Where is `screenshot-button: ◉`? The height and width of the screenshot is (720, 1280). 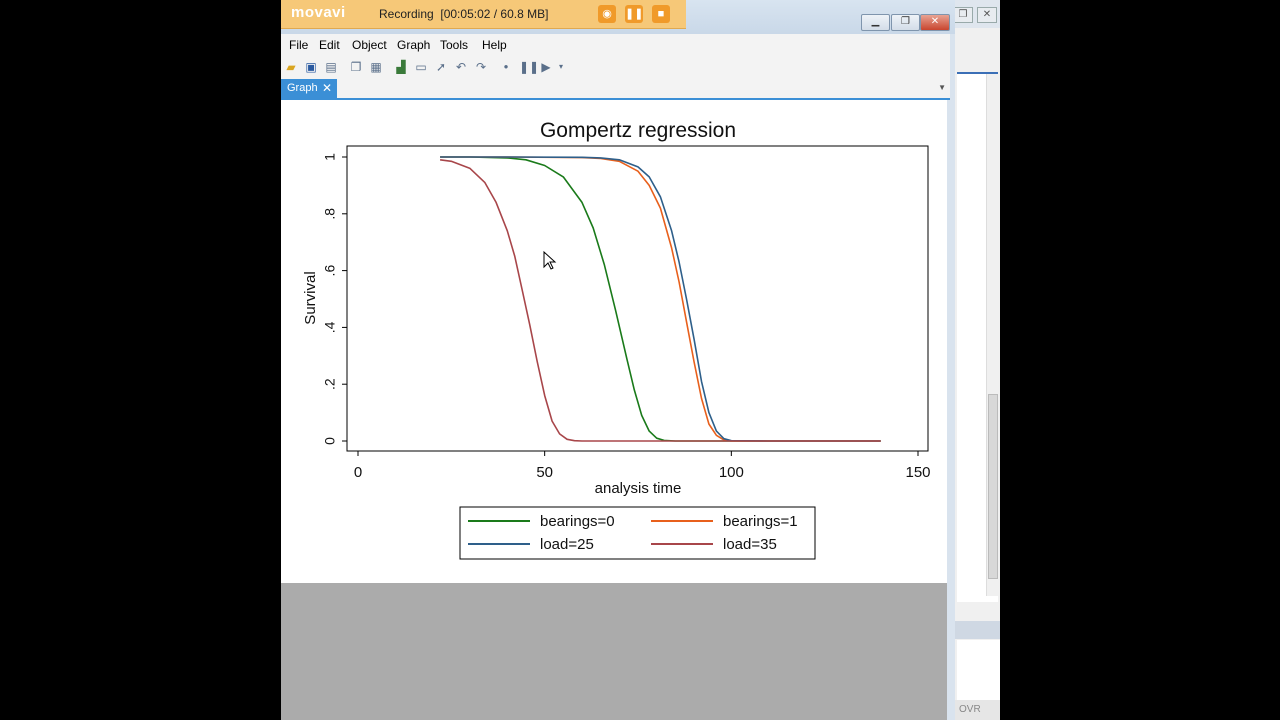
screenshot-button: ◉ is located at coordinates (607, 14).